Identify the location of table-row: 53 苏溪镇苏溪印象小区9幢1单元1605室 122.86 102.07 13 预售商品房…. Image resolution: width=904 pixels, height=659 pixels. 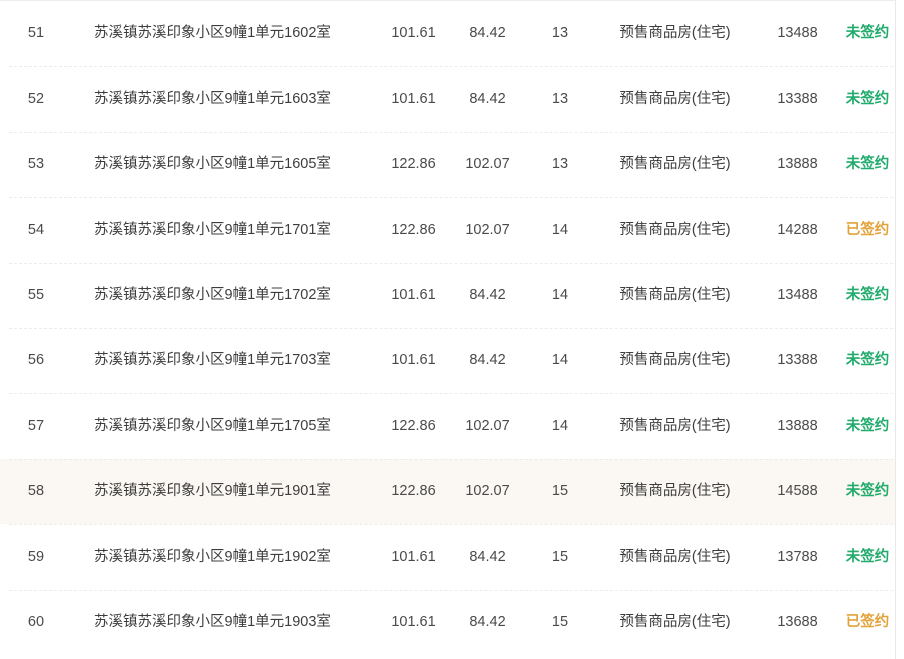
(447, 164).